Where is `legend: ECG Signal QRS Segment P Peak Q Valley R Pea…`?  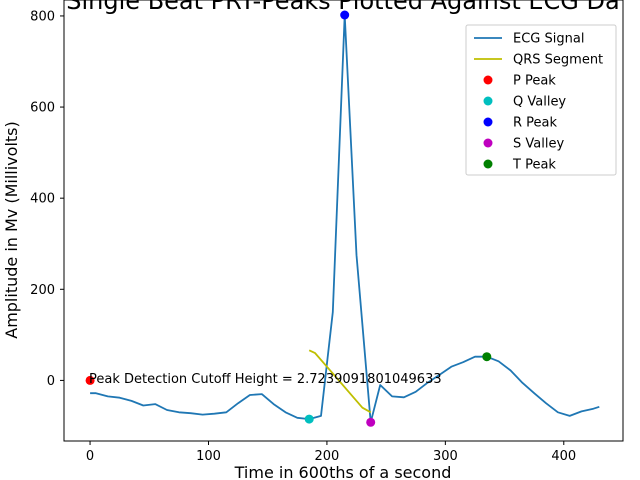 legend: ECG Signal QRS Segment P Peak Q Valley R Pea… is located at coordinates (541, 100).